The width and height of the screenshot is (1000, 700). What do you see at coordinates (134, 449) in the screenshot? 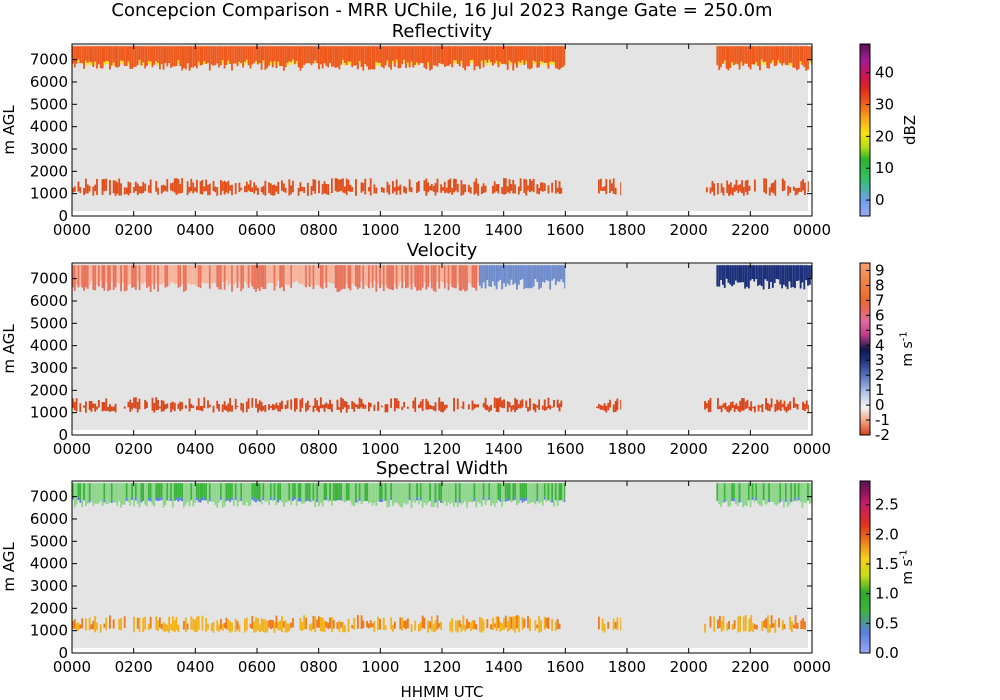
I see `x-tick-label: 0200` at bounding box center [134, 449].